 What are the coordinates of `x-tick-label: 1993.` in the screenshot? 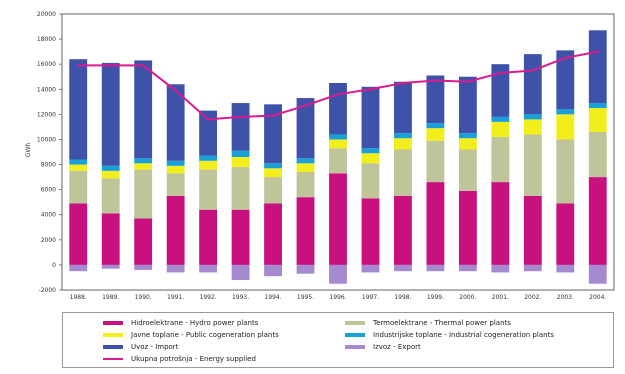 It's located at (240, 297).